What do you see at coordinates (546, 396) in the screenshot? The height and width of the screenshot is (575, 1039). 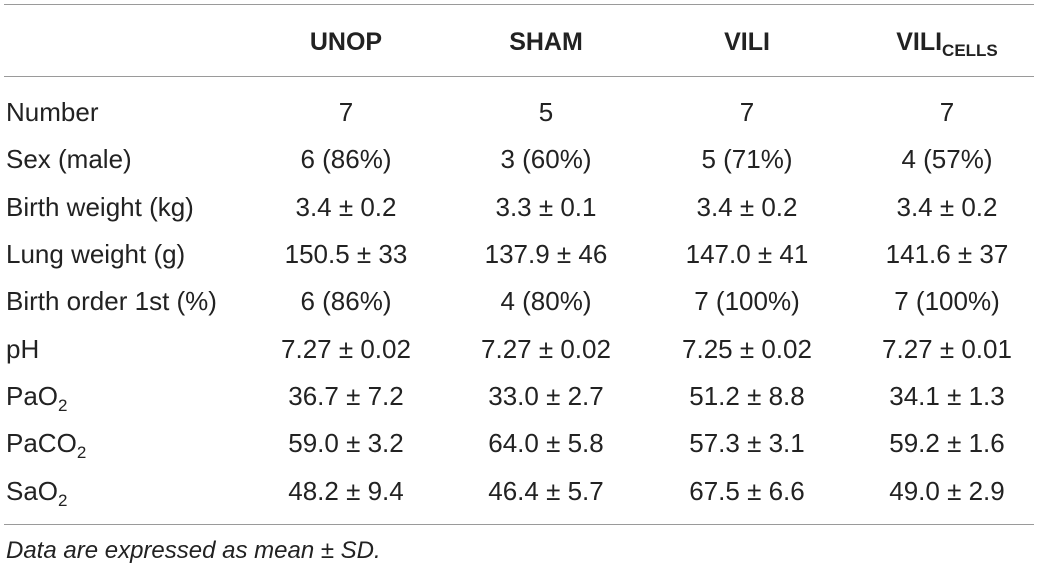 I see `cell-sham: 33.0 ± 2.7` at bounding box center [546, 396].